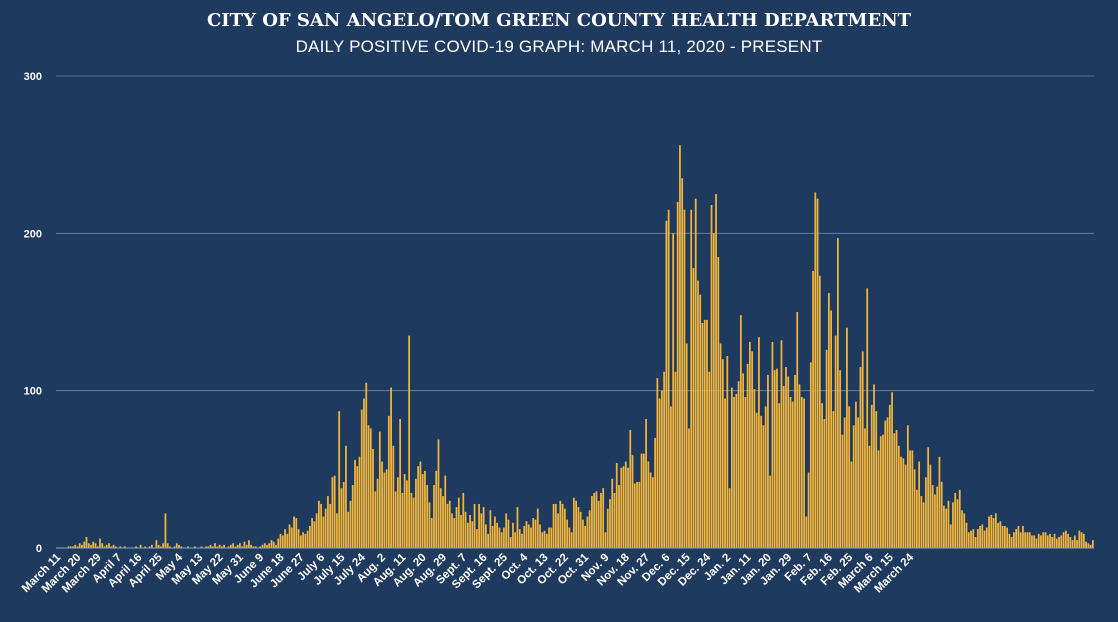 This screenshot has height=622, width=1118. Describe the element at coordinates (33, 77) in the screenshot. I see `y-tick-label: 300` at that location.